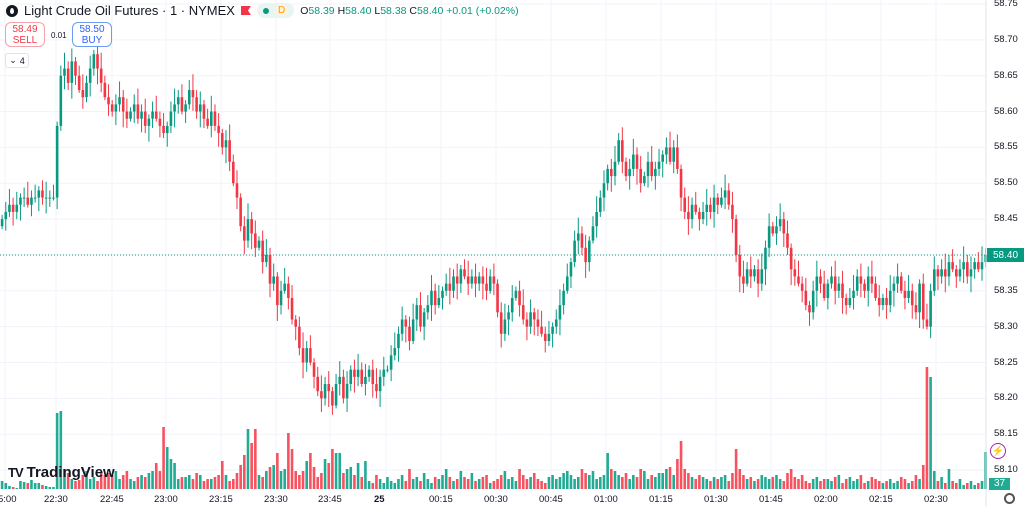  I want to click on time-tick: 22:45, so click(112, 499).